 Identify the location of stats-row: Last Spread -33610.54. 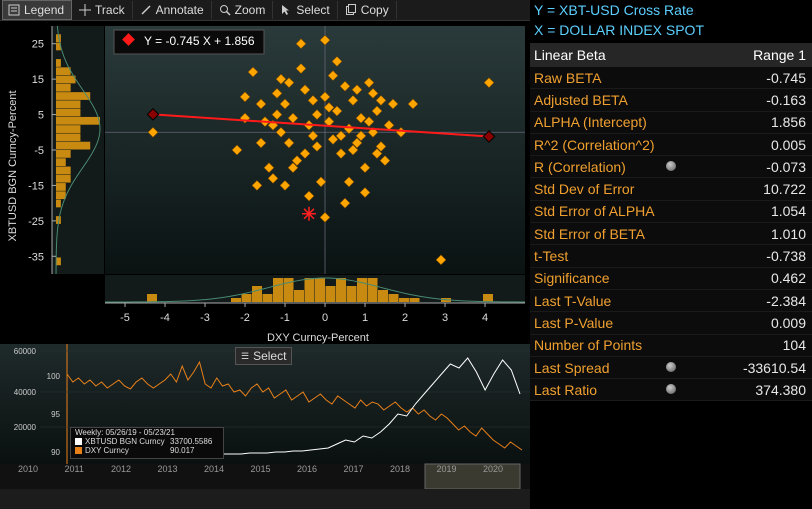
(671, 368).